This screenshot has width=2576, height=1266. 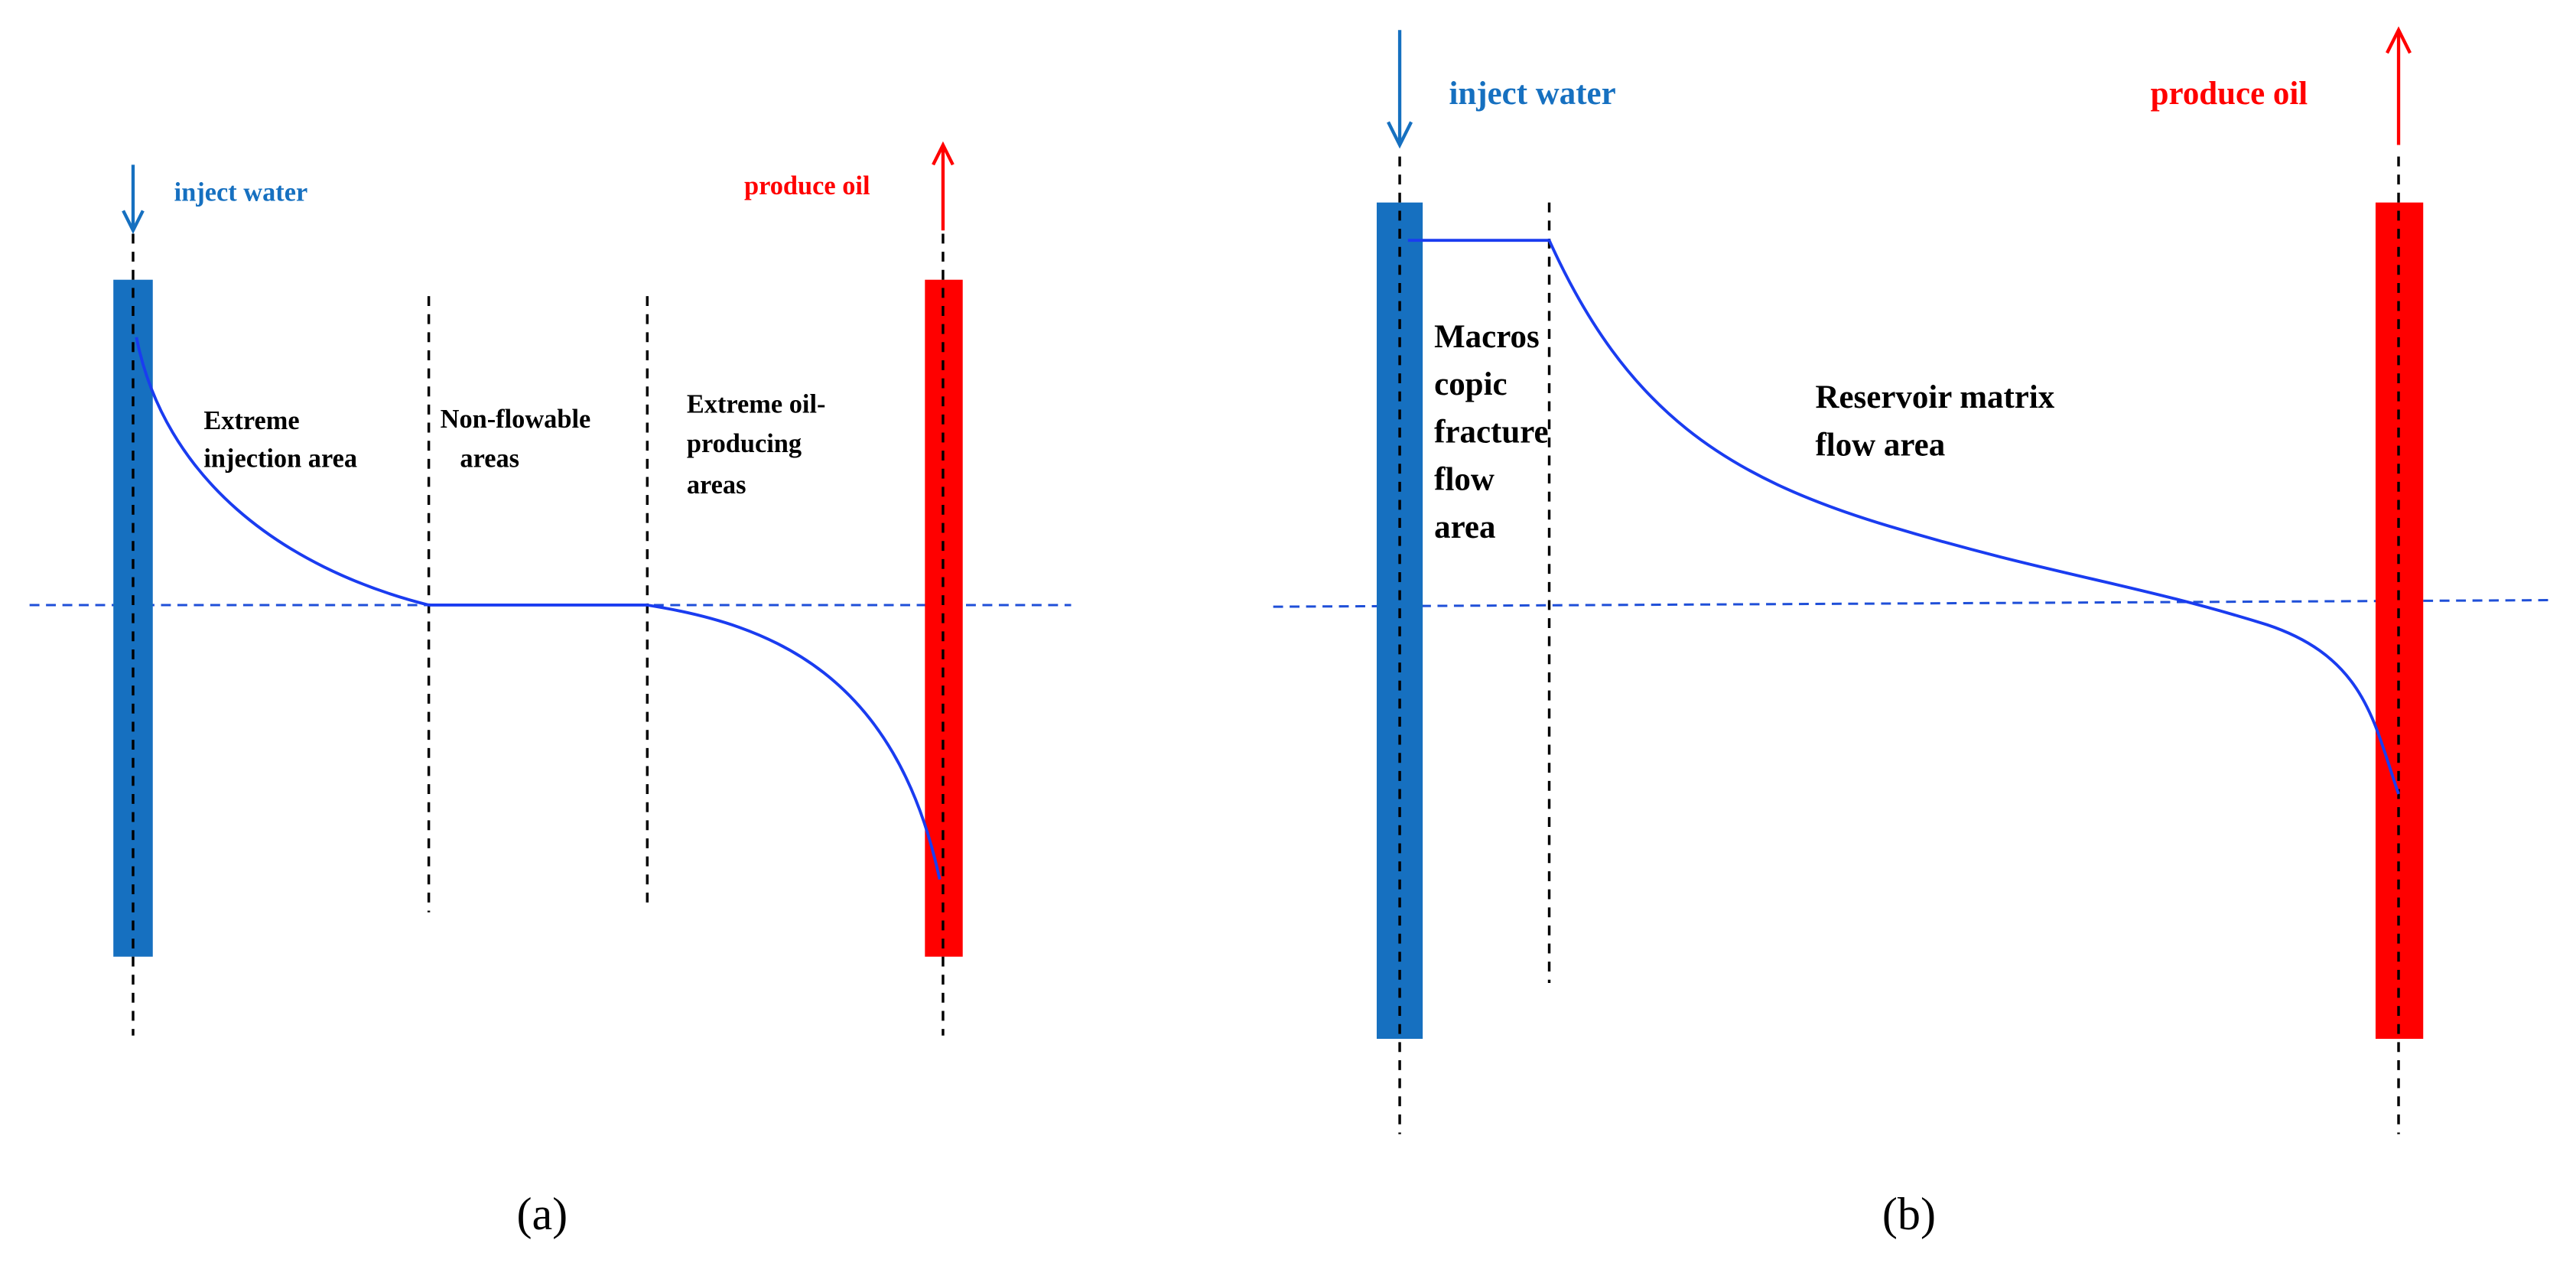 I want to click on zone-label: Extreme oil-producing areas, so click(x=756, y=445).